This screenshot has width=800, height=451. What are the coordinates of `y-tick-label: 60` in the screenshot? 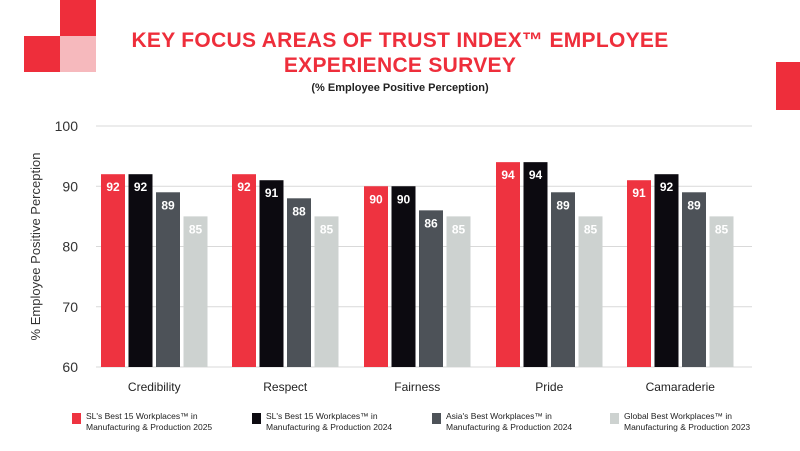 It's located at (70, 367).